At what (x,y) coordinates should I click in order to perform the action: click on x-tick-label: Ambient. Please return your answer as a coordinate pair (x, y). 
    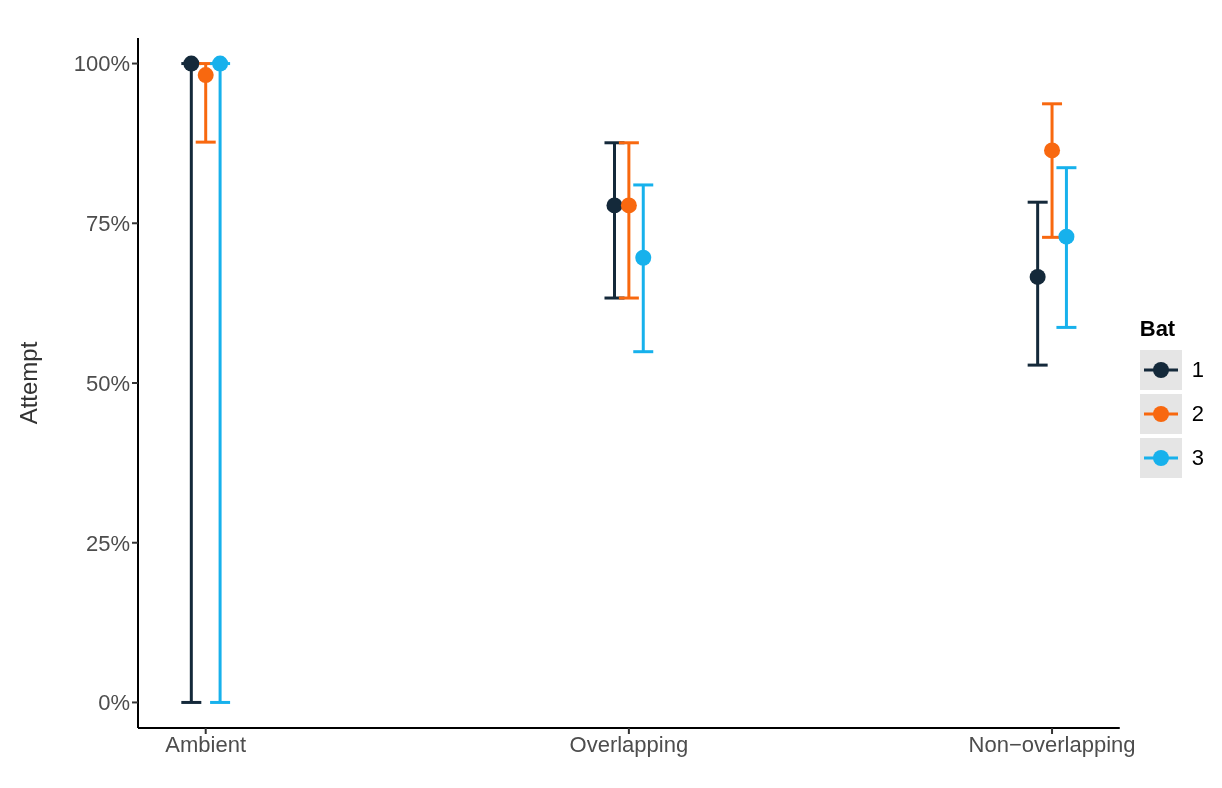
    Looking at the image, I should click on (206, 744).